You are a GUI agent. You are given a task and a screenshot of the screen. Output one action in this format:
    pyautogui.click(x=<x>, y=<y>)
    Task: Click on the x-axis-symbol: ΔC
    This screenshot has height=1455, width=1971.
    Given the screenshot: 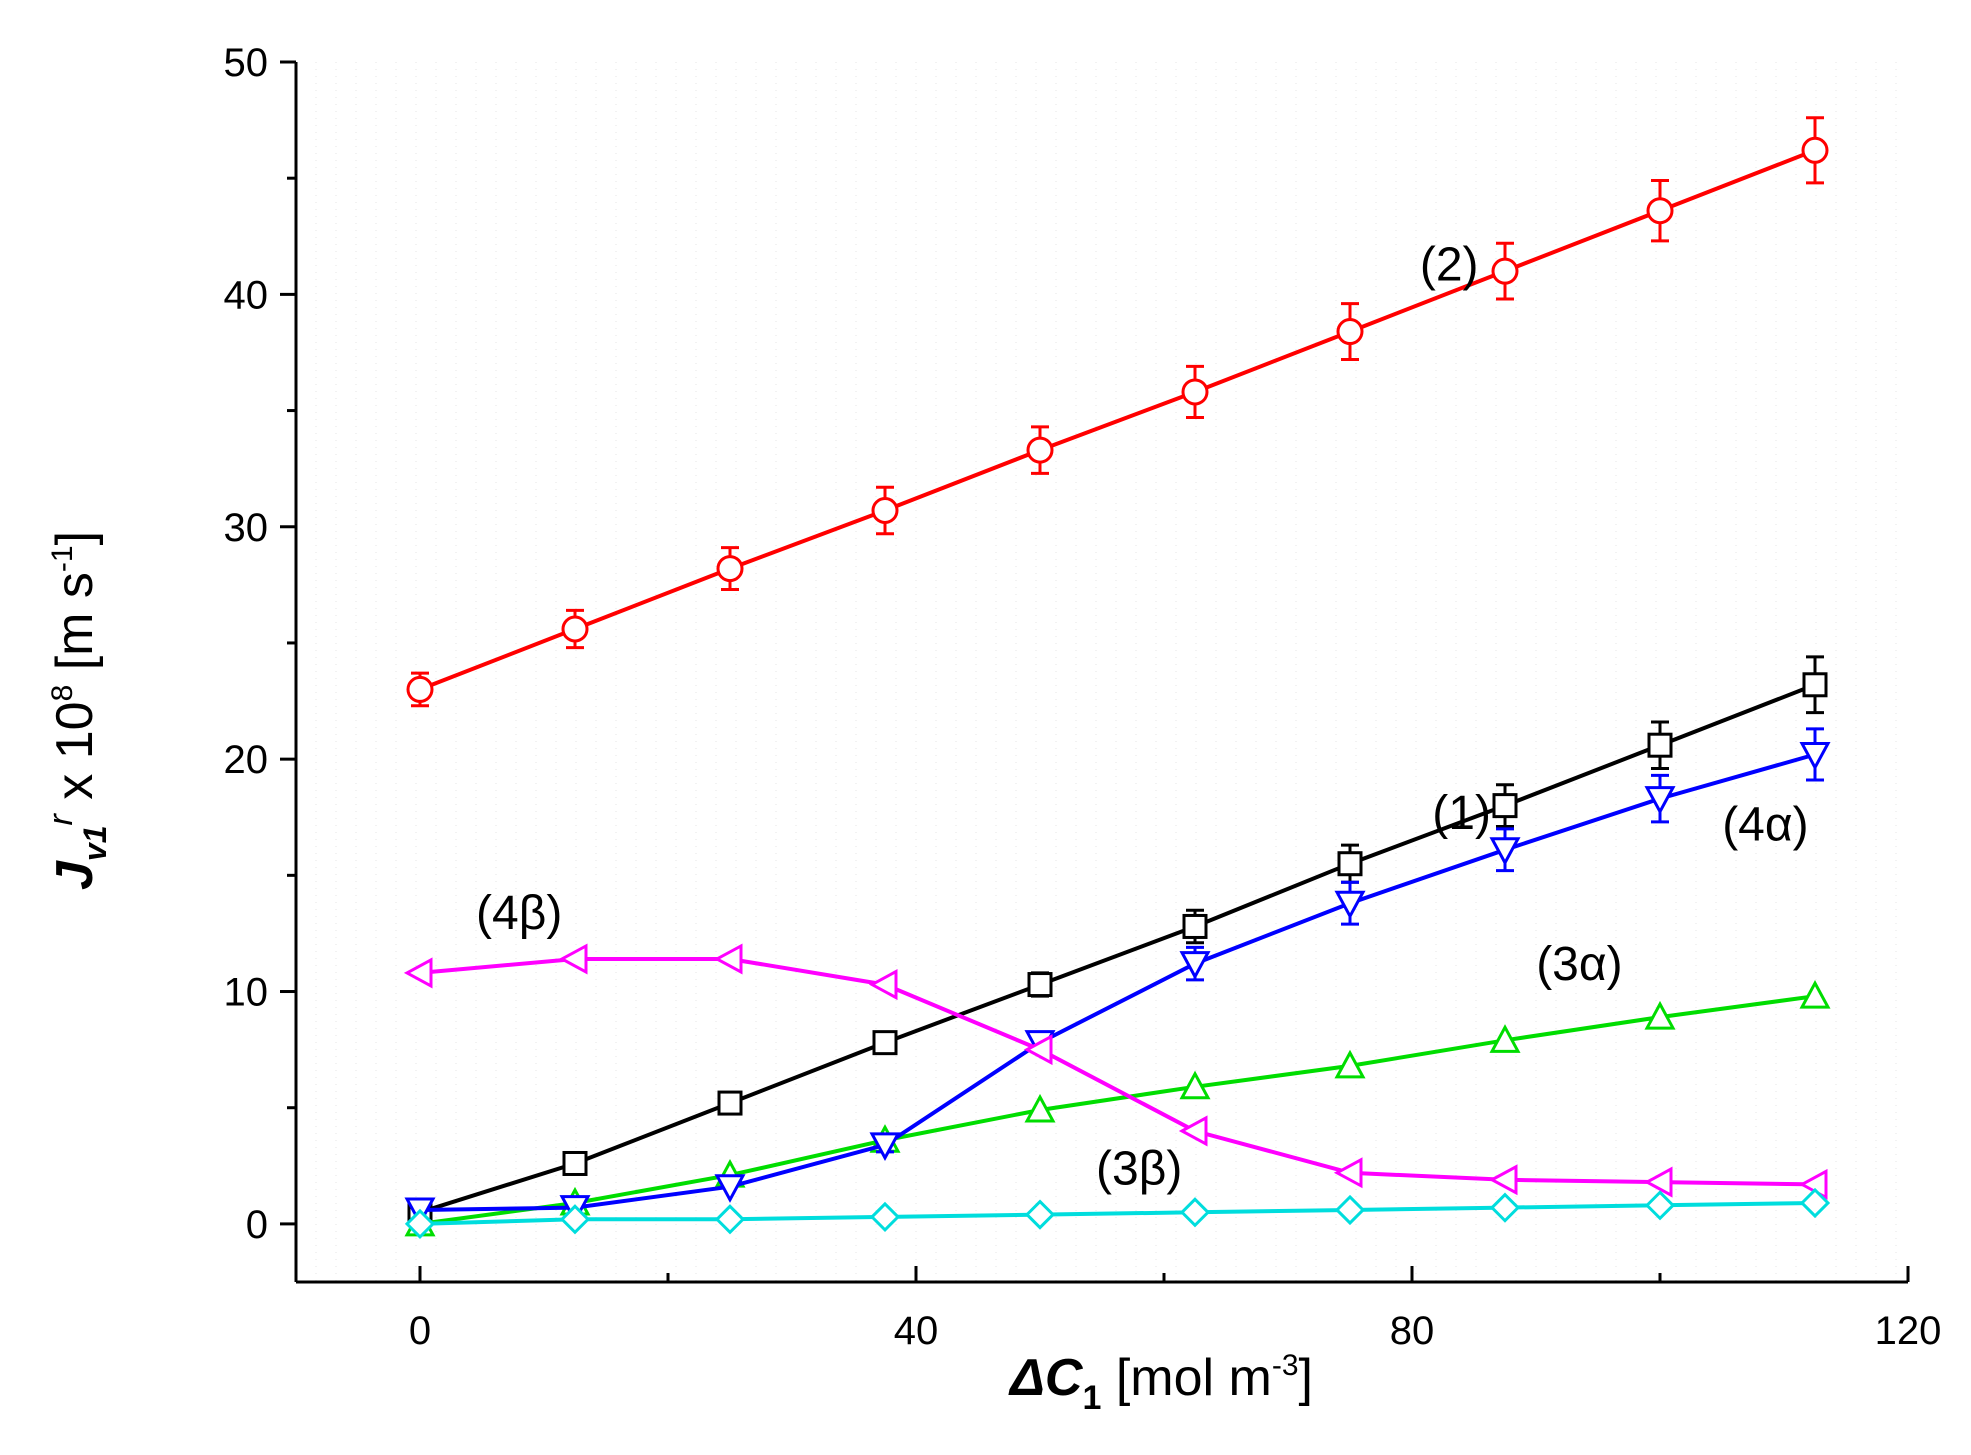 What is the action you would take?
    pyautogui.click(x=1046, y=1378)
    